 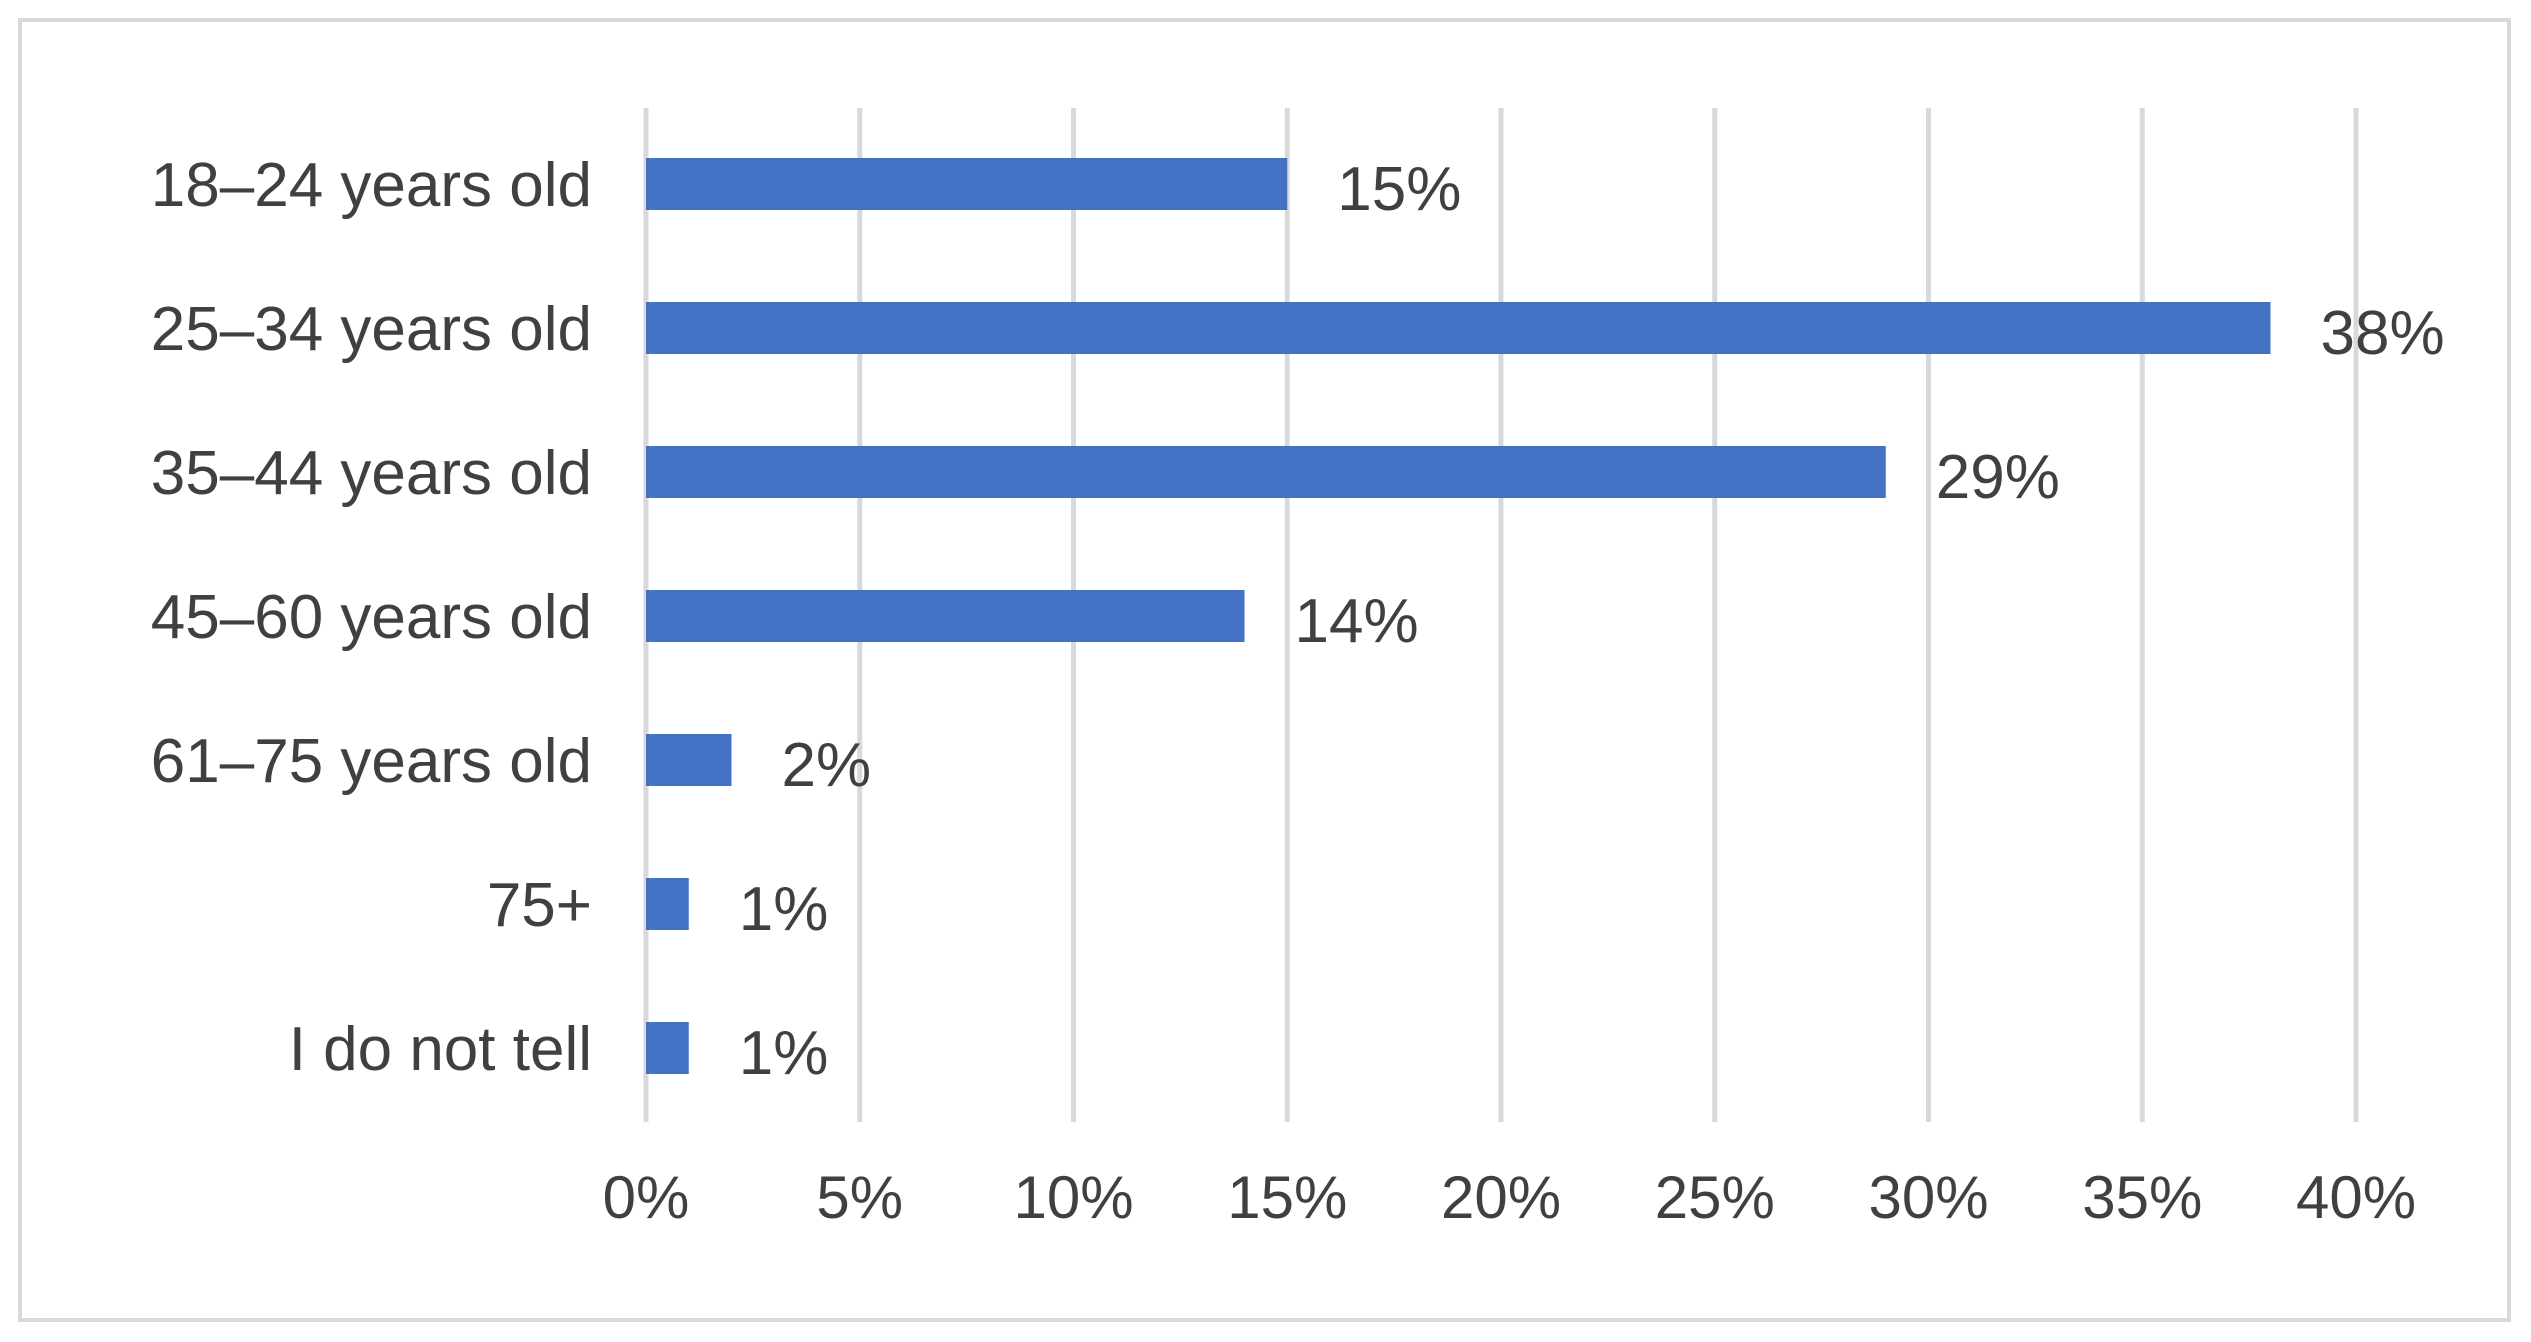 I want to click on category-label: 25–34 years old, so click(x=371, y=329).